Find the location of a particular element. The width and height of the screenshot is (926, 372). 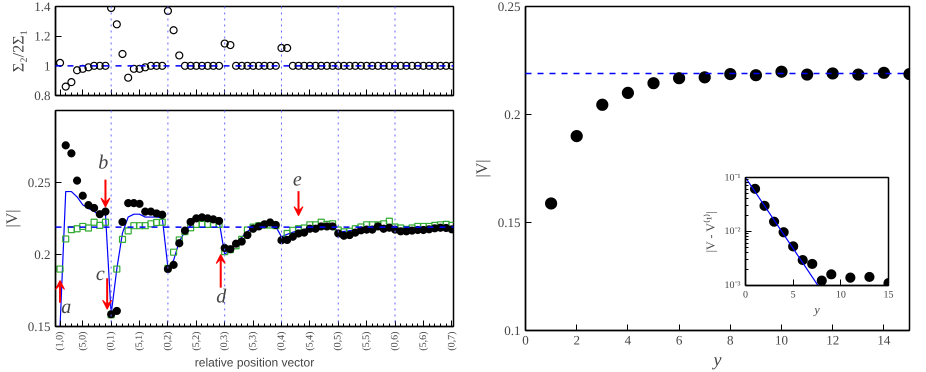

annotation: c is located at coordinates (100, 273).